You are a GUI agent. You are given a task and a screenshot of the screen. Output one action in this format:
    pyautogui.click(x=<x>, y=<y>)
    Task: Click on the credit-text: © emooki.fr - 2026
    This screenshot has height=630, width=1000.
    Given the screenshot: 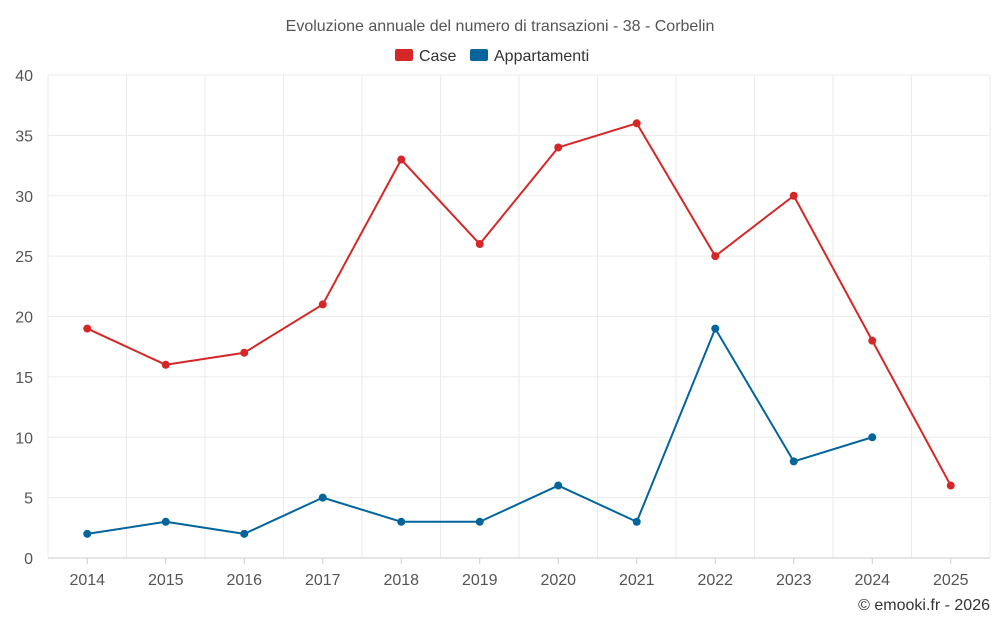 What is the action you would take?
    pyautogui.click(x=924, y=605)
    